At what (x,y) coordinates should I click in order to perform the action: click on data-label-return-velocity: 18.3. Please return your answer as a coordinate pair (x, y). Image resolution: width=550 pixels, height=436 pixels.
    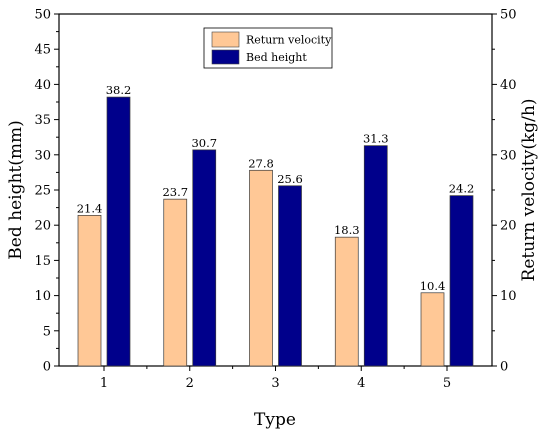
    Looking at the image, I should click on (347, 230).